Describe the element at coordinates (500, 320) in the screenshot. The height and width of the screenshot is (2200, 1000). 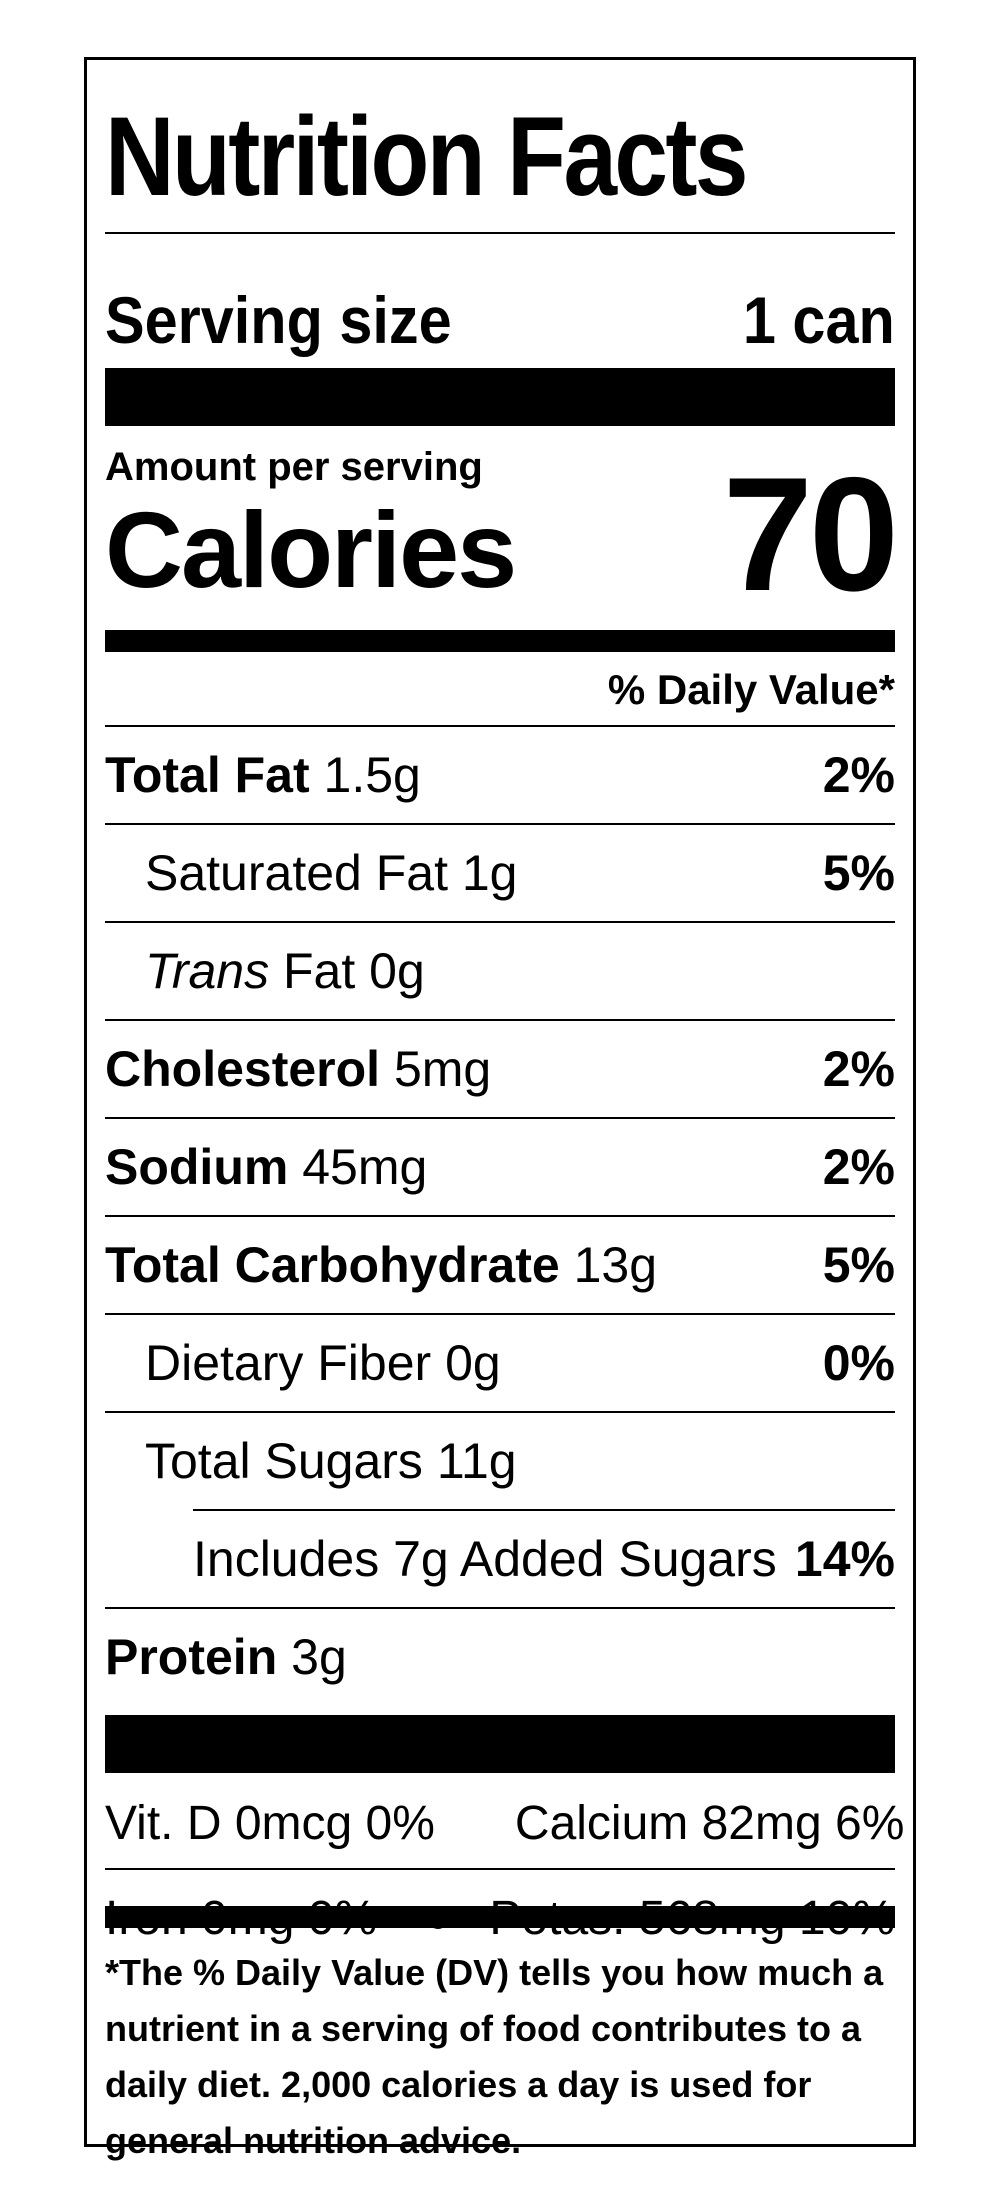
I see `serving-size-row: Serving size 1 can` at that location.